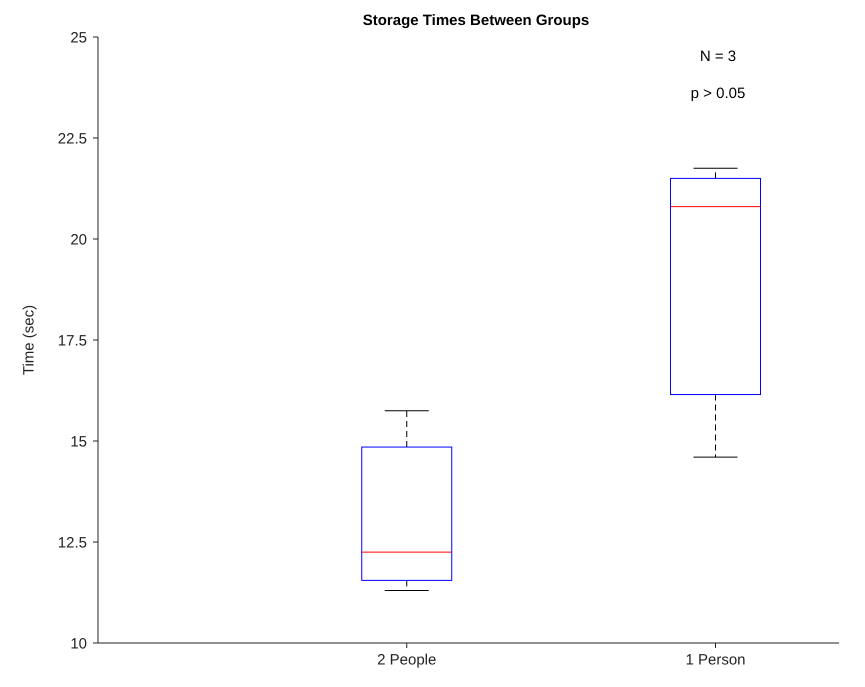 The height and width of the screenshot is (687, 865). Describe the element at coordinates (72, 139) in the screenshot. I see `y-tick-label: 22.5` at that location.